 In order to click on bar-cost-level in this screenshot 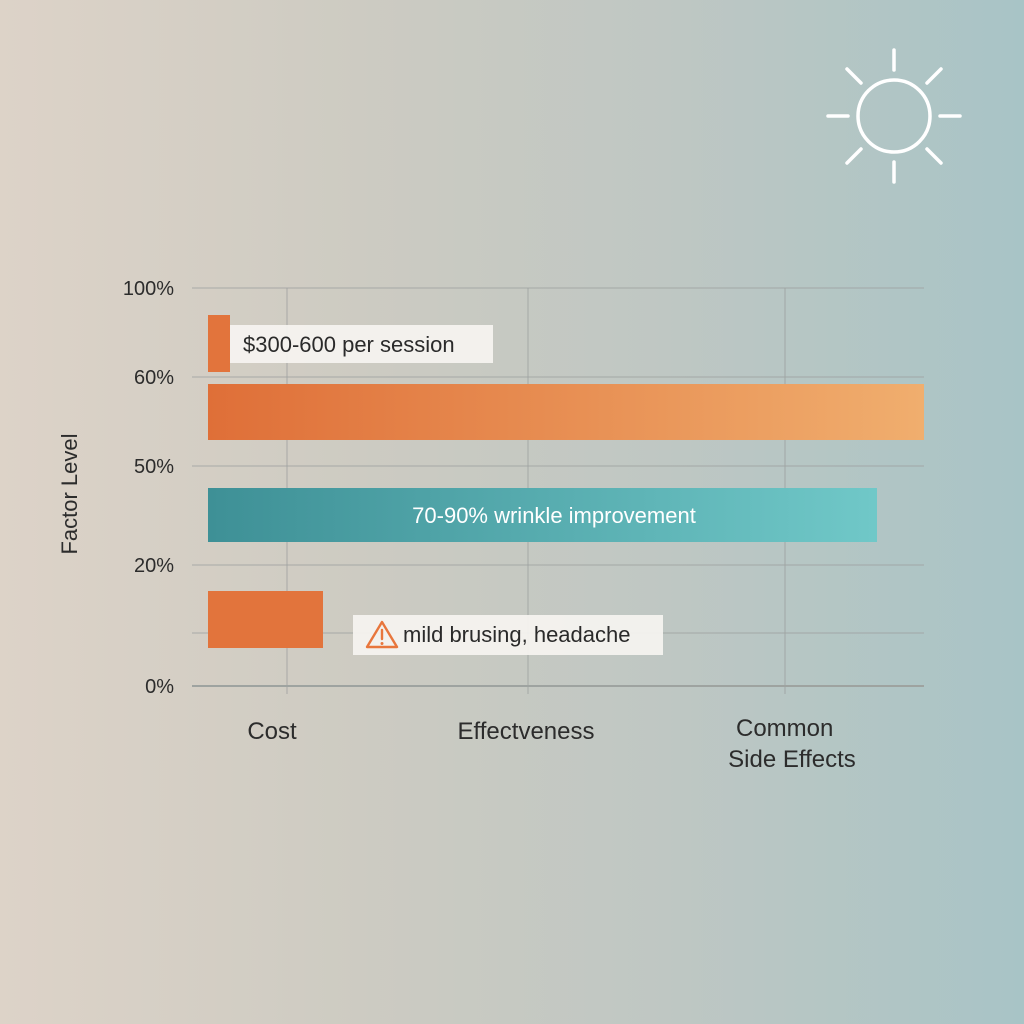, I will do `click(566, 412)`.